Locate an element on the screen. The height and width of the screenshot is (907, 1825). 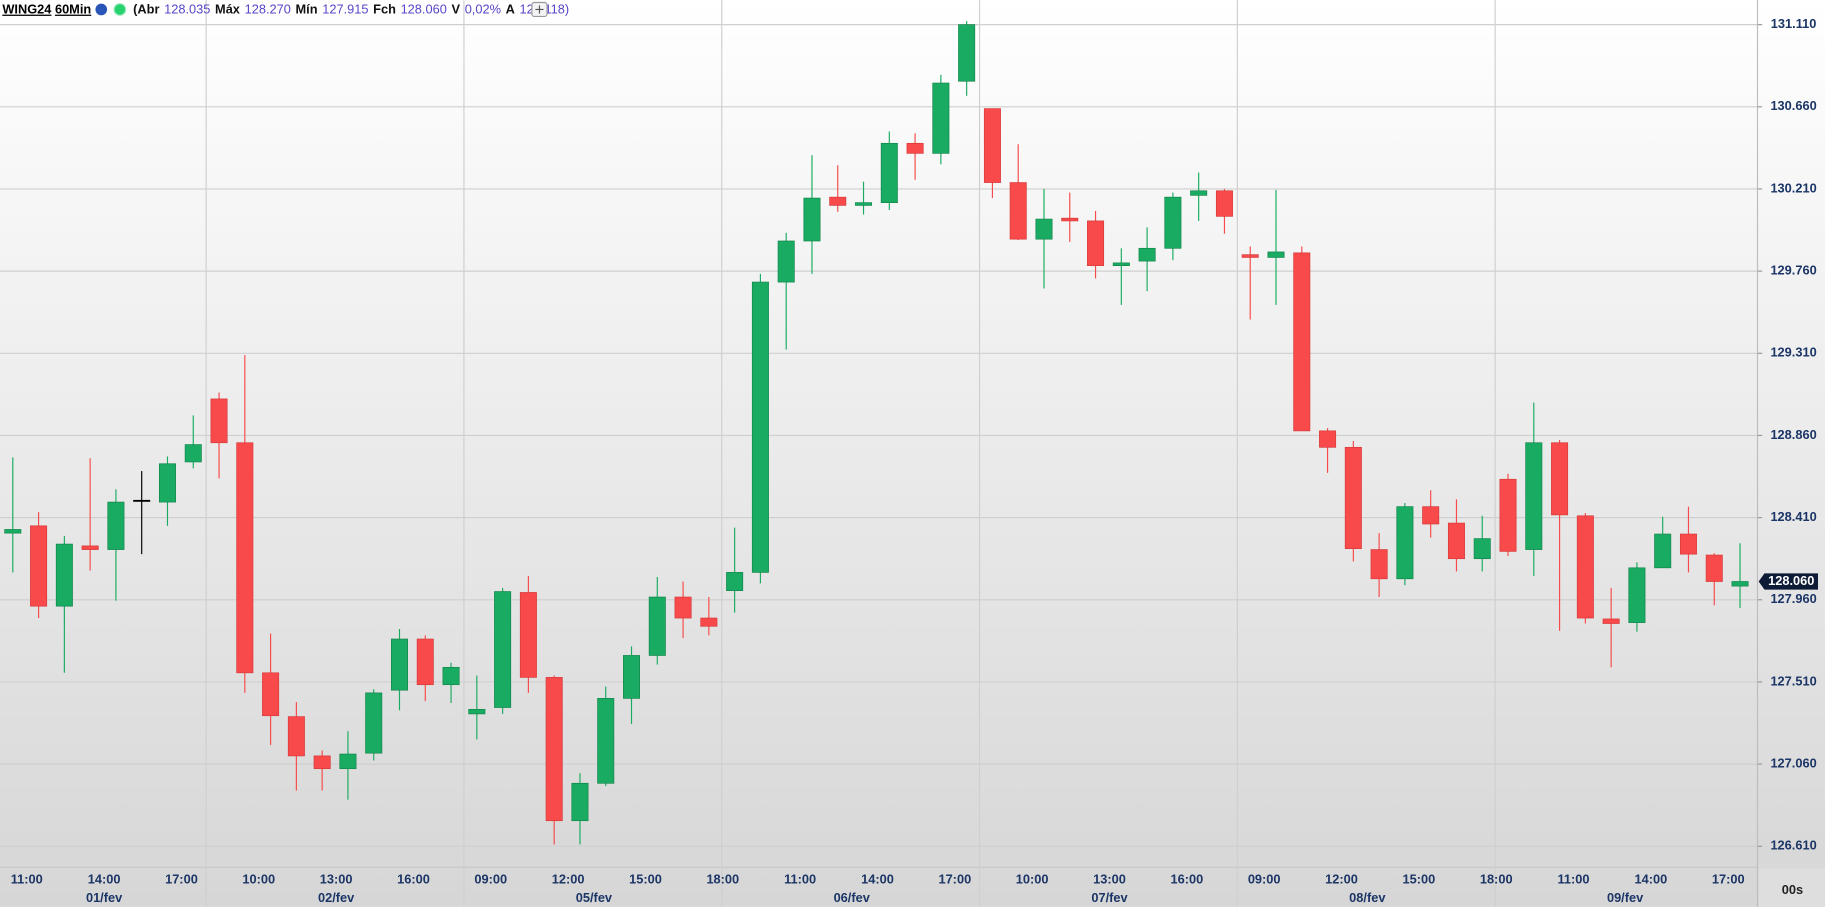
last-price-label: 128.060 is located at coordinates (1791, 580).